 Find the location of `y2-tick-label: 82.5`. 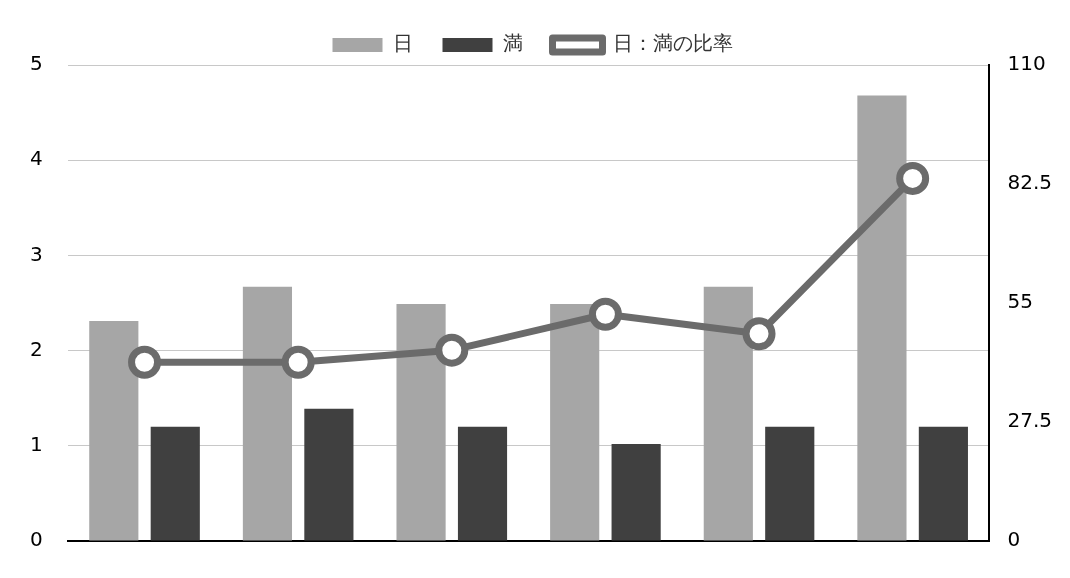

y2-tick-label: 82.5 is located at coordinates (1029, 182).